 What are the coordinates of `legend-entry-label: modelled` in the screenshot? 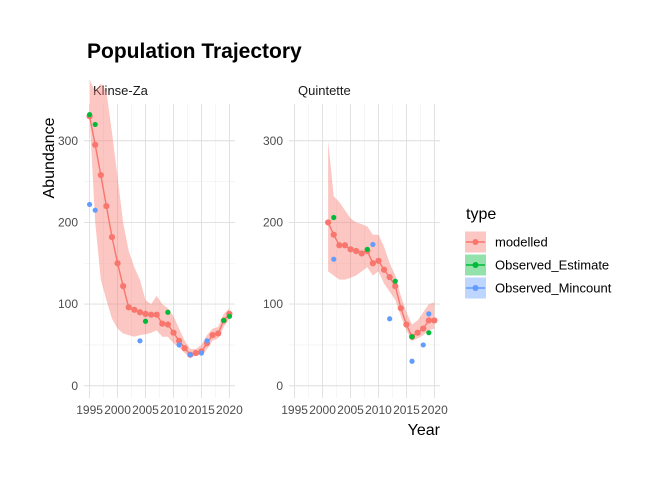 It's located at (521, 242).